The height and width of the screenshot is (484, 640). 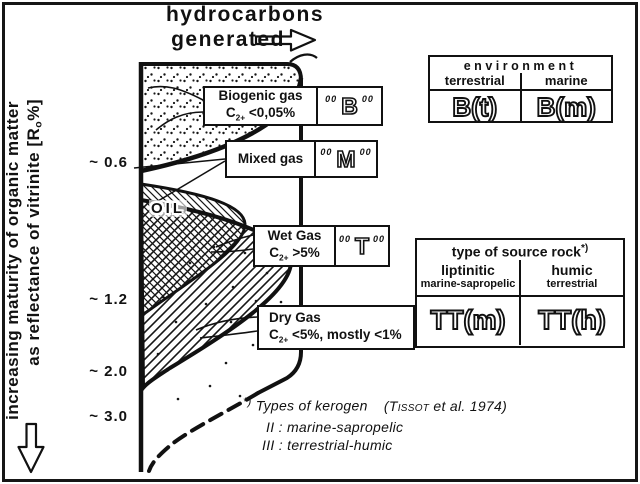 What do you see at coordinates (295, 317) in the screenshot?
I see `dry-gas-name: Dry Gas` at bounding box center [295, 317].